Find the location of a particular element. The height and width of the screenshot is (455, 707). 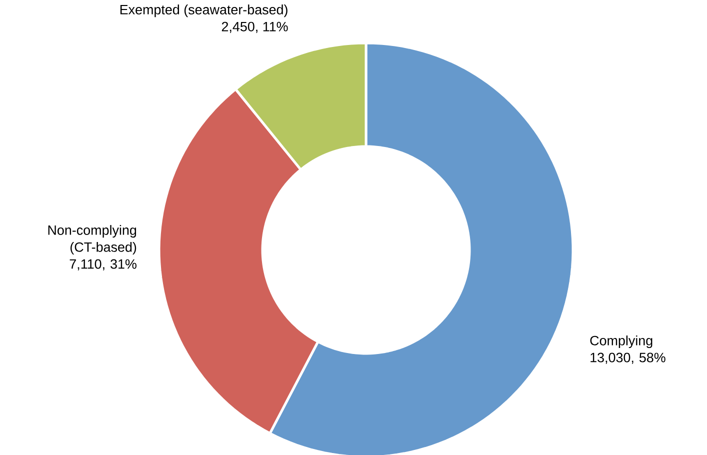

data-label: 13,030, 58% is located at coordinates (628, 358).